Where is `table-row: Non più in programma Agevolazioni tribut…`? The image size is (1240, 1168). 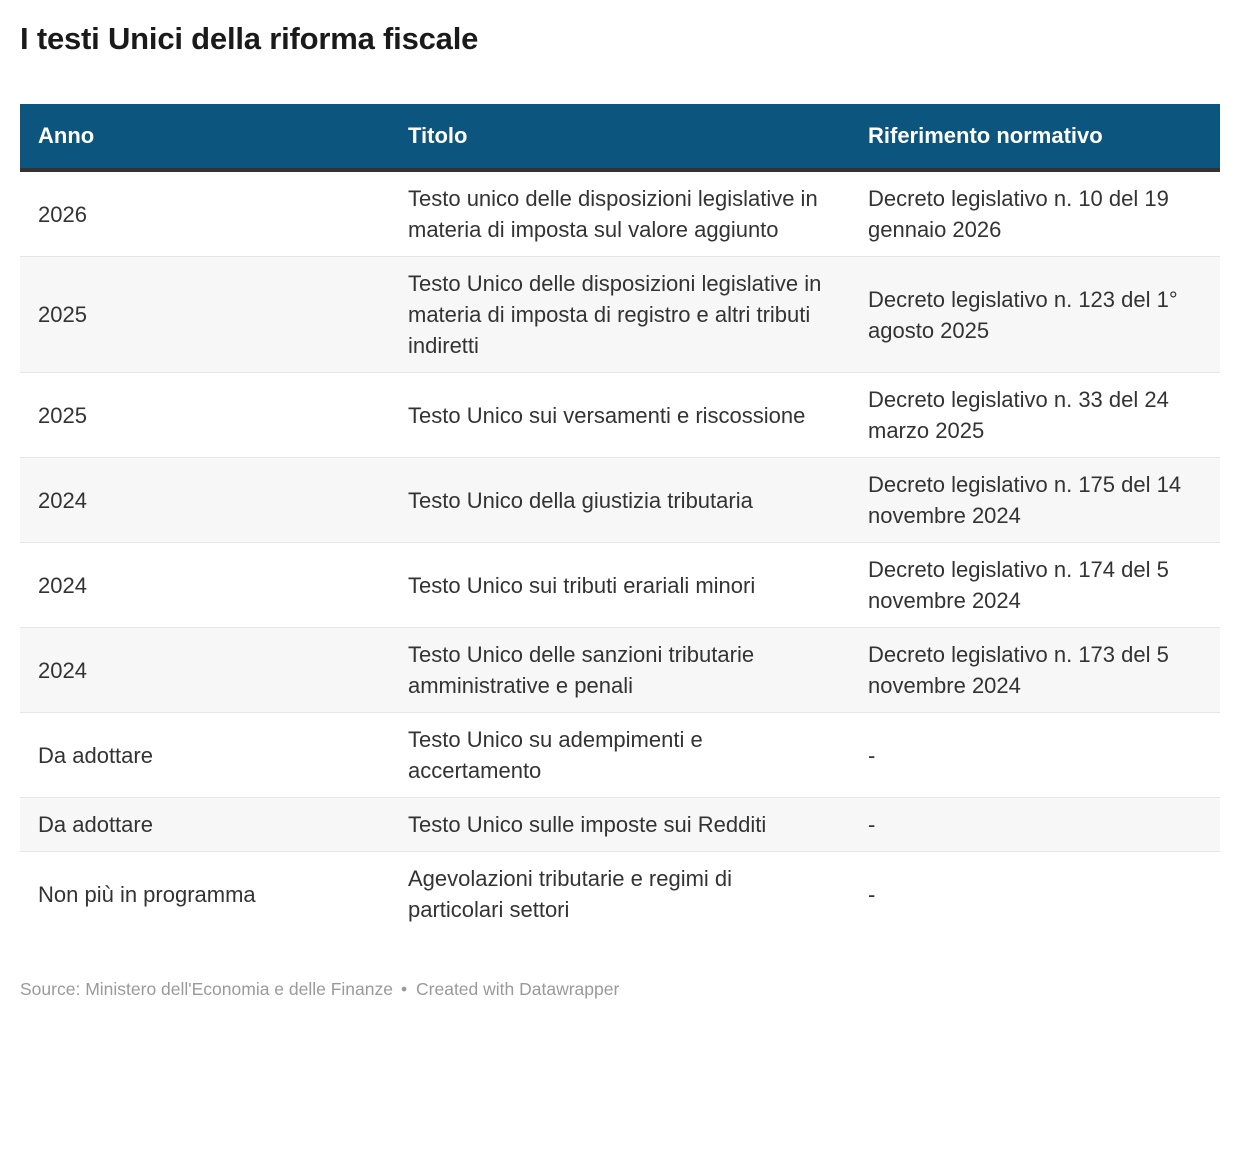 table-row: Non più in programma Agevolazioni tribut… is located at coordinates (620, 893).